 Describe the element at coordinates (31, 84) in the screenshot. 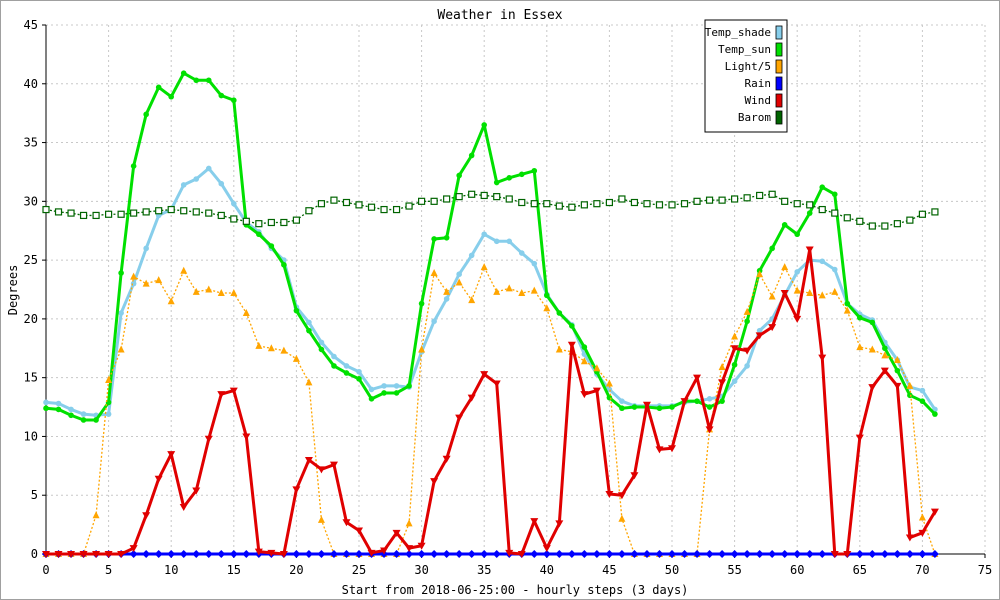

I see `y-tick-label: 40` at that location.